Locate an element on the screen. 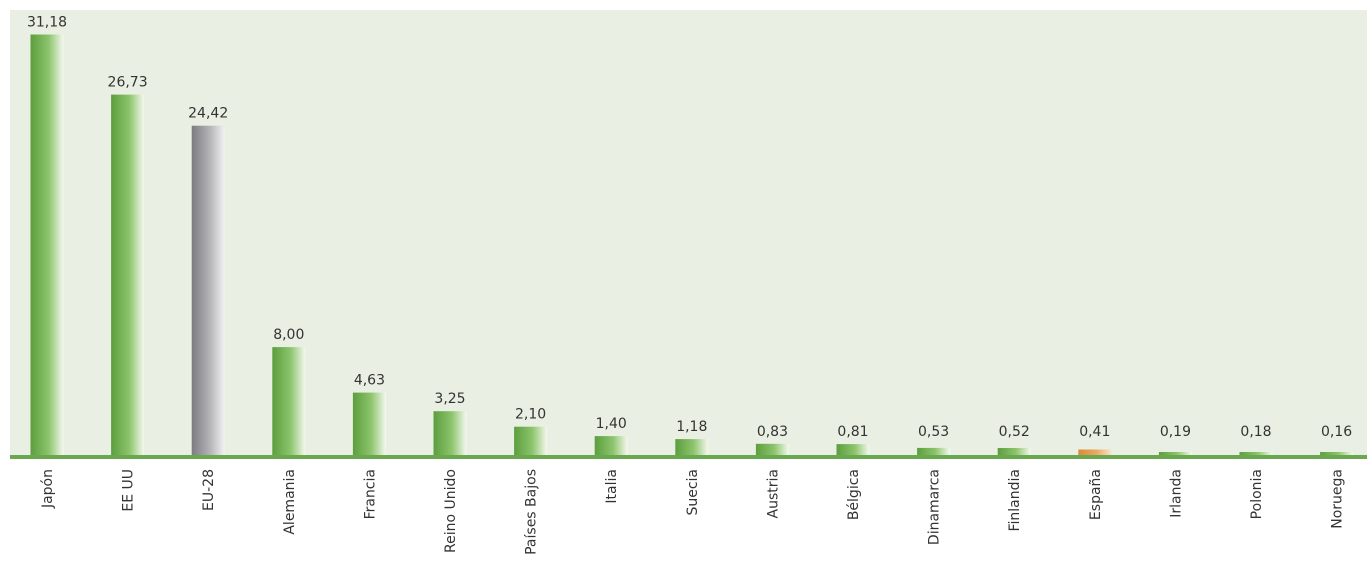 Image resolution: width=1367 pixels, height=574 pixels. category-label-1: EE UU is located at coordinates (129, 490).